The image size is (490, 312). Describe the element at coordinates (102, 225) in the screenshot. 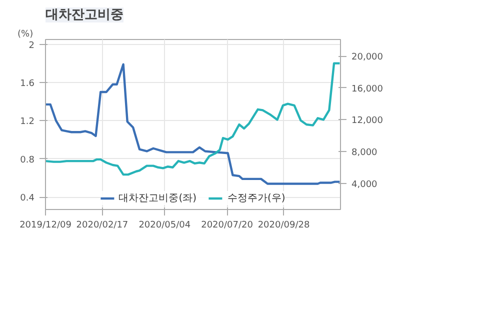

I see `x-tick-label: 2020/02/17` at that location.